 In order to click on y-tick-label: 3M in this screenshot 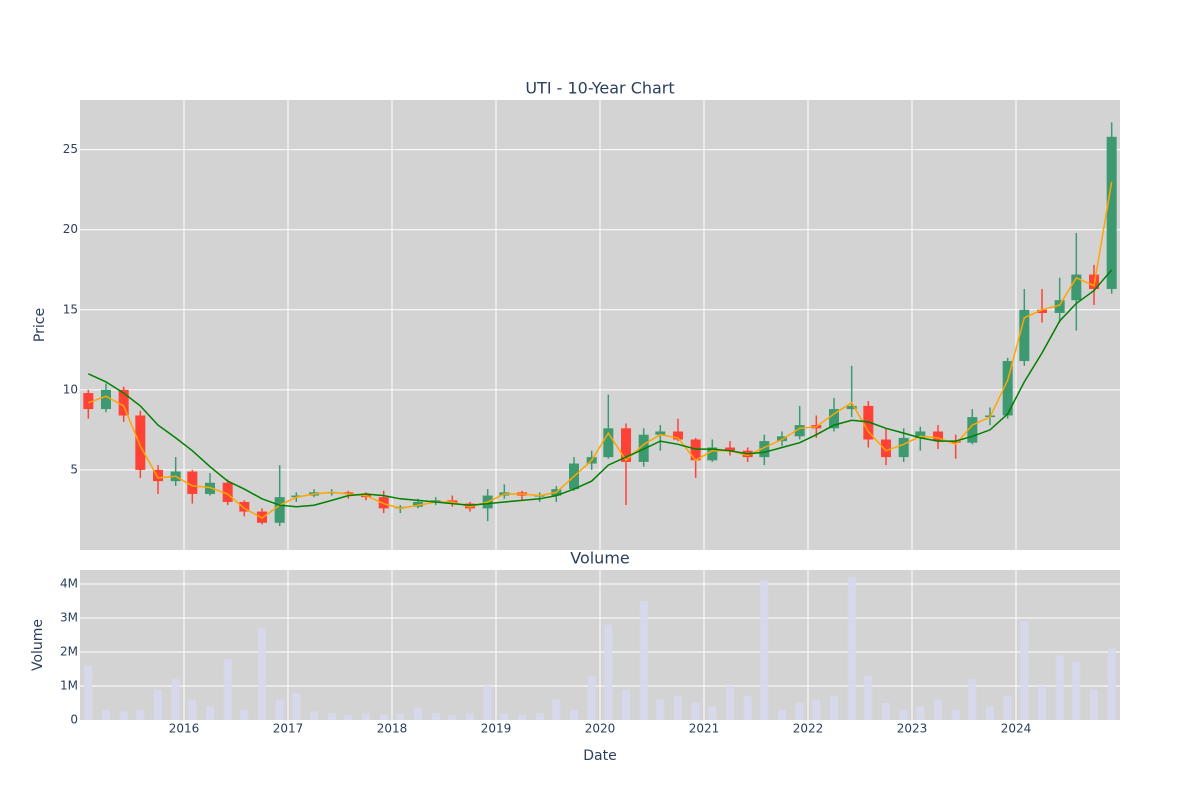, I will do `click(69, 617)`.